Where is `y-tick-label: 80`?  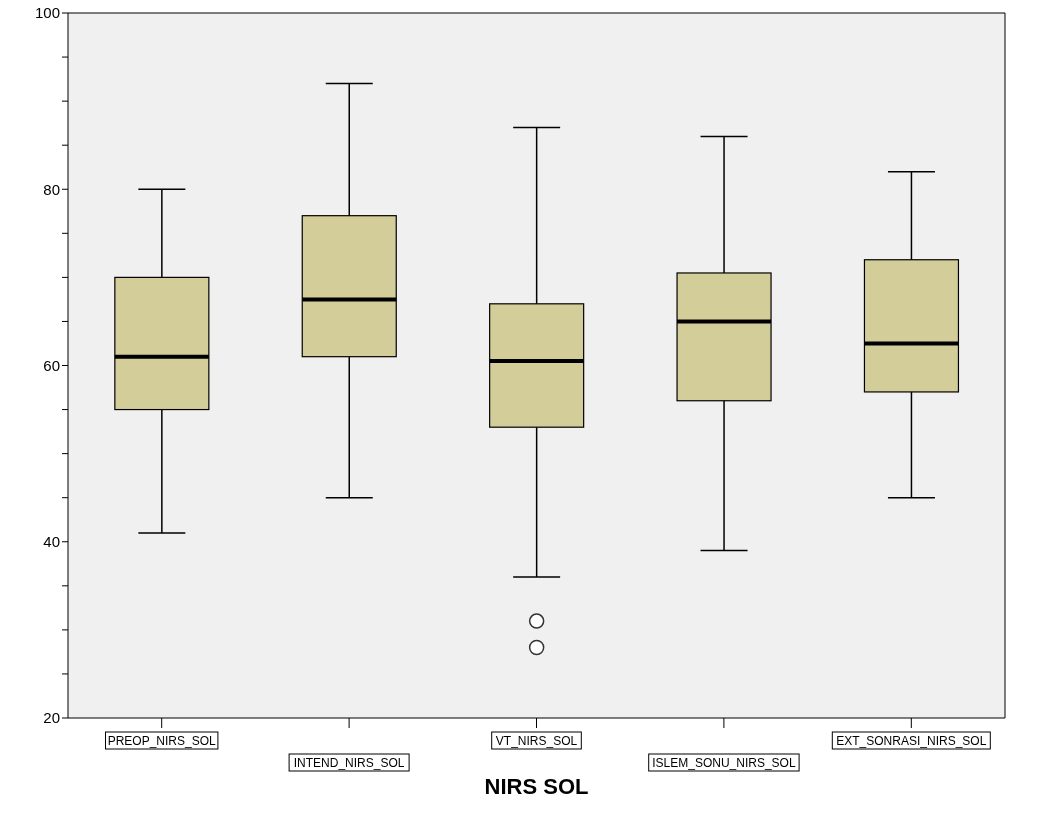 y-tick-label: 80 is located at coordinates (51, 189).